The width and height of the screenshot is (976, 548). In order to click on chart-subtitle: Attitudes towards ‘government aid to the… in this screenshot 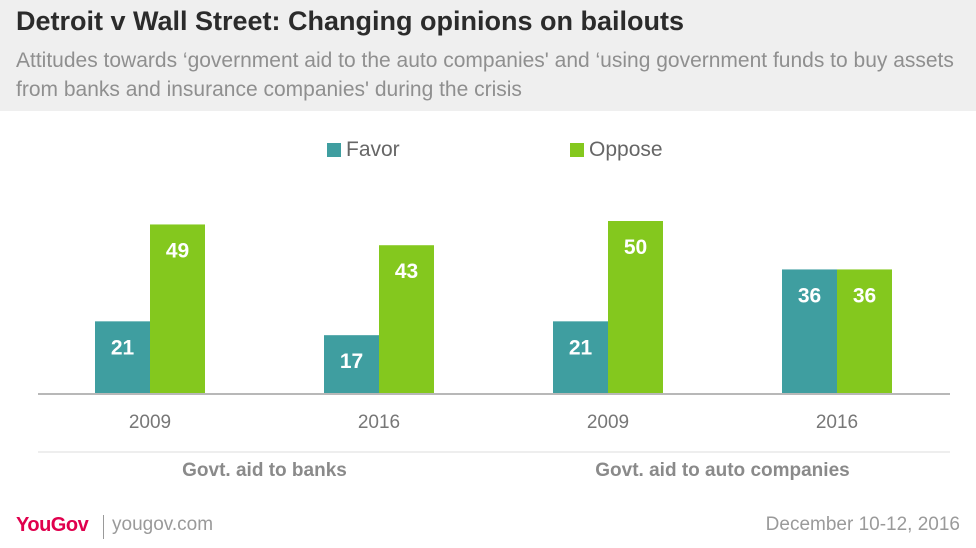, I will do `click(485, 75)`.